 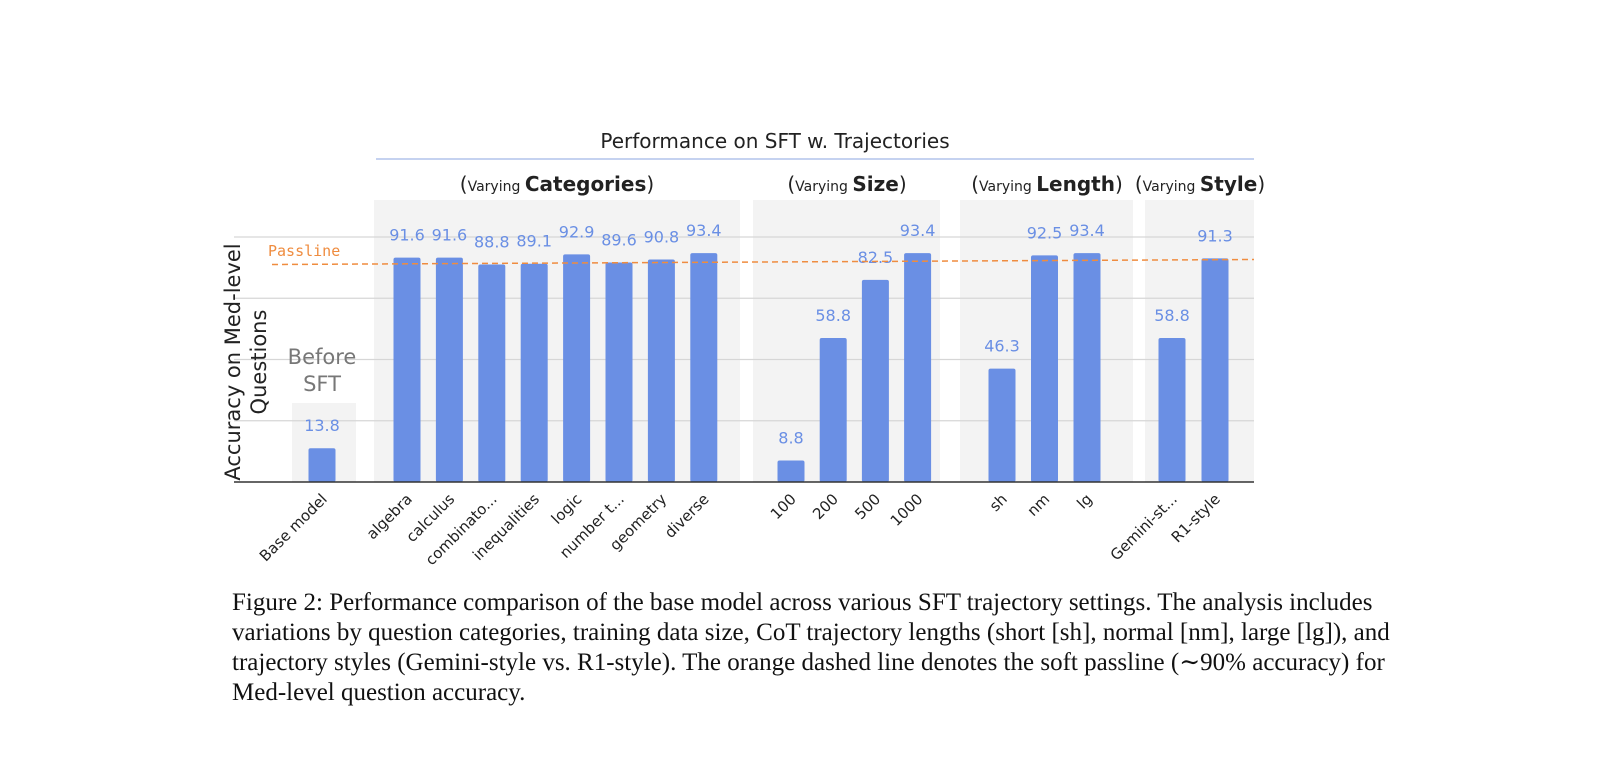 What do you see at coordinates (1039, 505) in the screenshot?
I see `x-tick-label: nm` at bounding box center [1039, 505].